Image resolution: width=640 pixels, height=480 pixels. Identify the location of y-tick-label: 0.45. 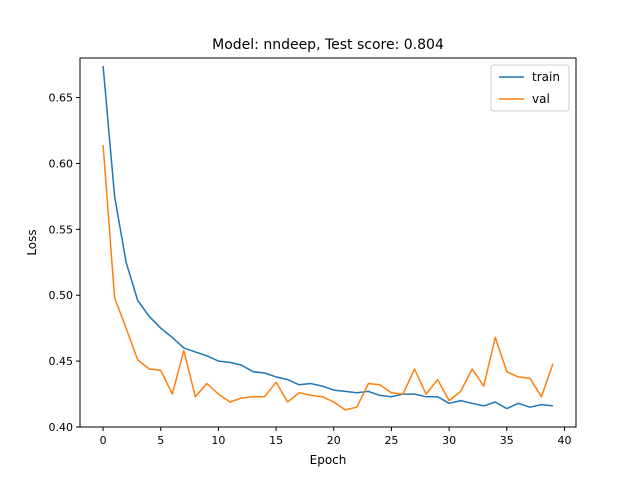
(61, 361).